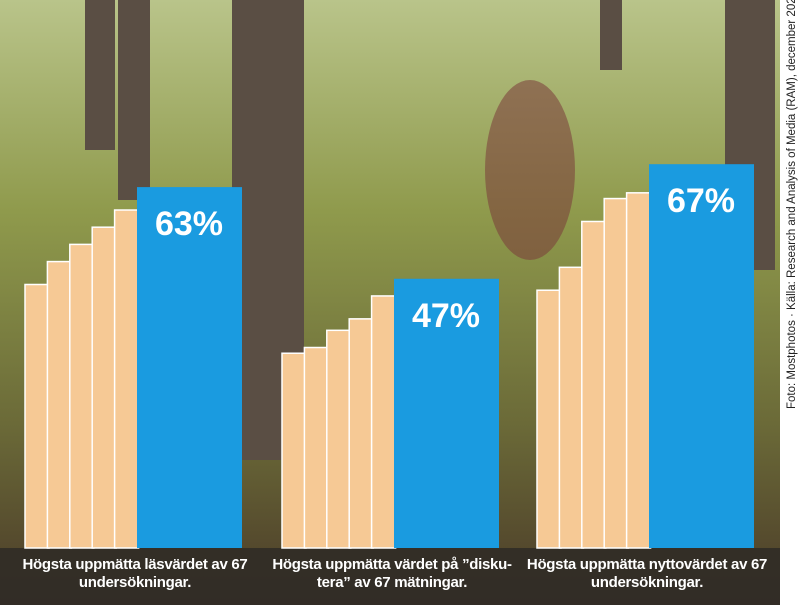 The width and height of the screenshot is (800, 605). What do you see at coordinates (701, 201) in the screenshot?
I see `value-label: 67%` at bounding box center [701, 201].